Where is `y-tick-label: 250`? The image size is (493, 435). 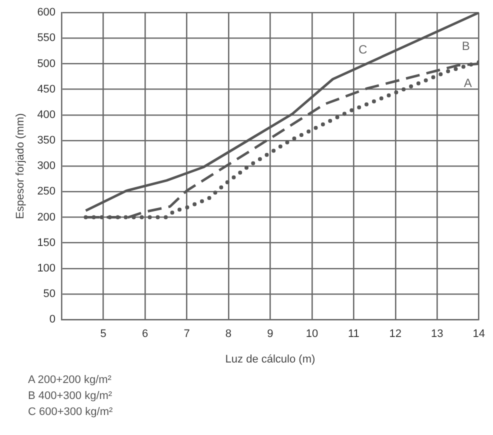
y-tick-label: 250 is located at coordinates (46, 192).